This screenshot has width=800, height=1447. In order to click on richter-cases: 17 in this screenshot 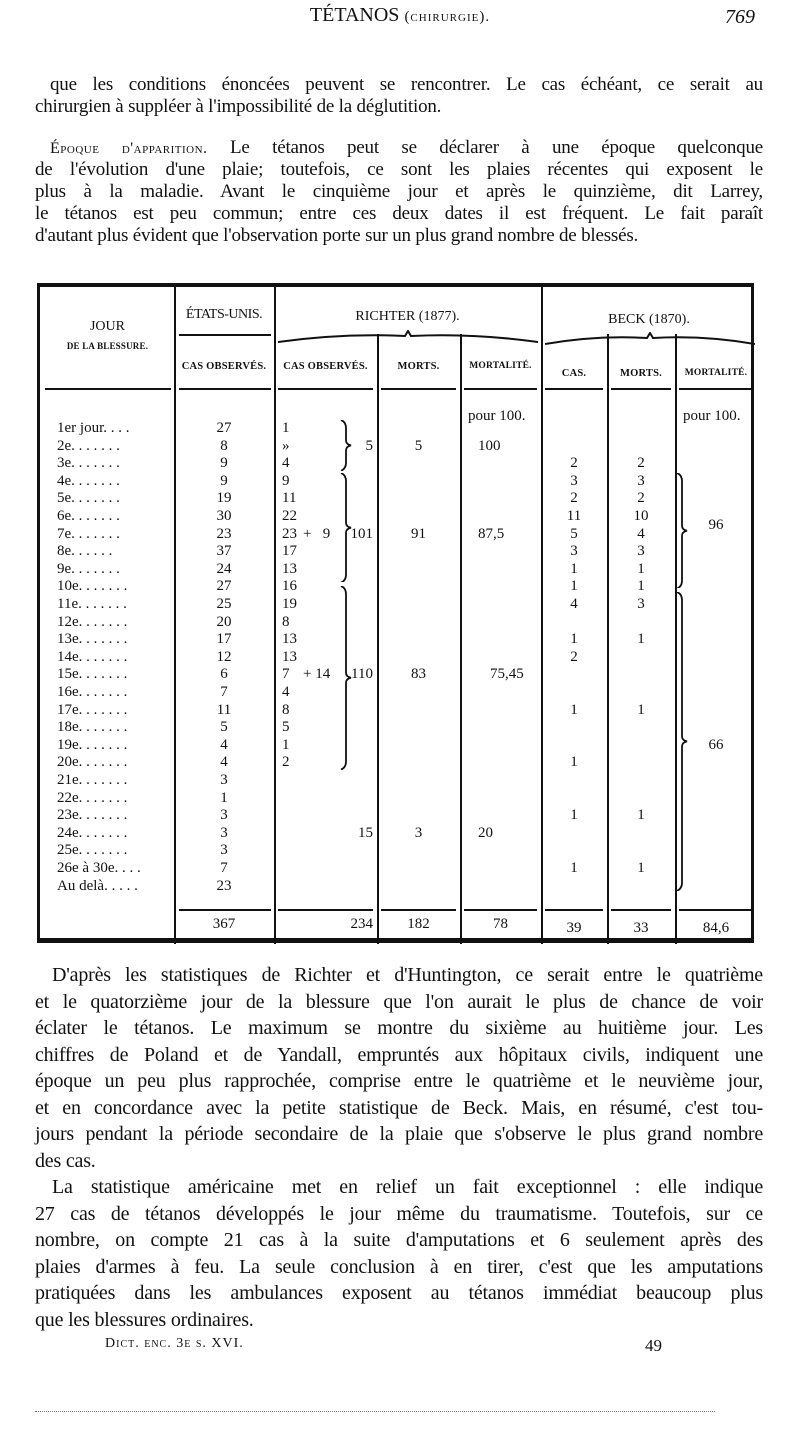, I will do `click(289, 551)`.